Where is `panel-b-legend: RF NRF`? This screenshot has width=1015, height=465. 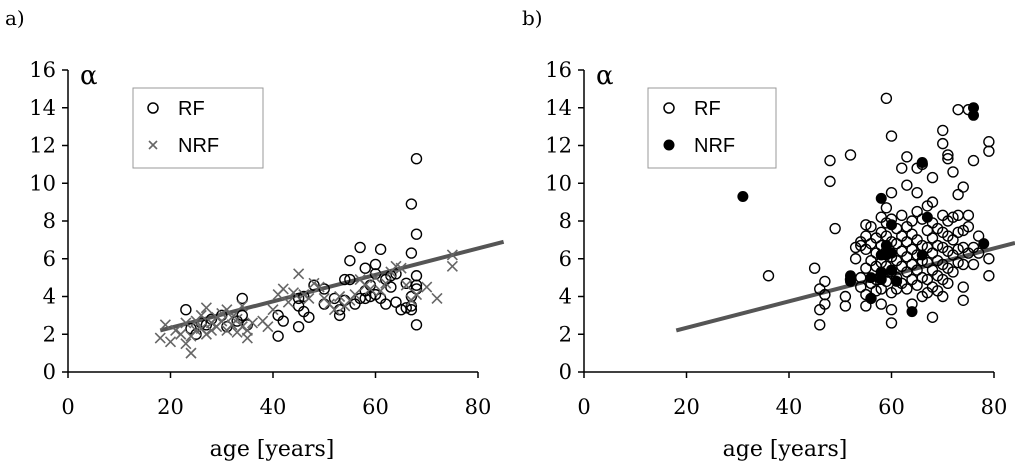 panel-b-legend: RF NRF is located at coordinates (712, 128).